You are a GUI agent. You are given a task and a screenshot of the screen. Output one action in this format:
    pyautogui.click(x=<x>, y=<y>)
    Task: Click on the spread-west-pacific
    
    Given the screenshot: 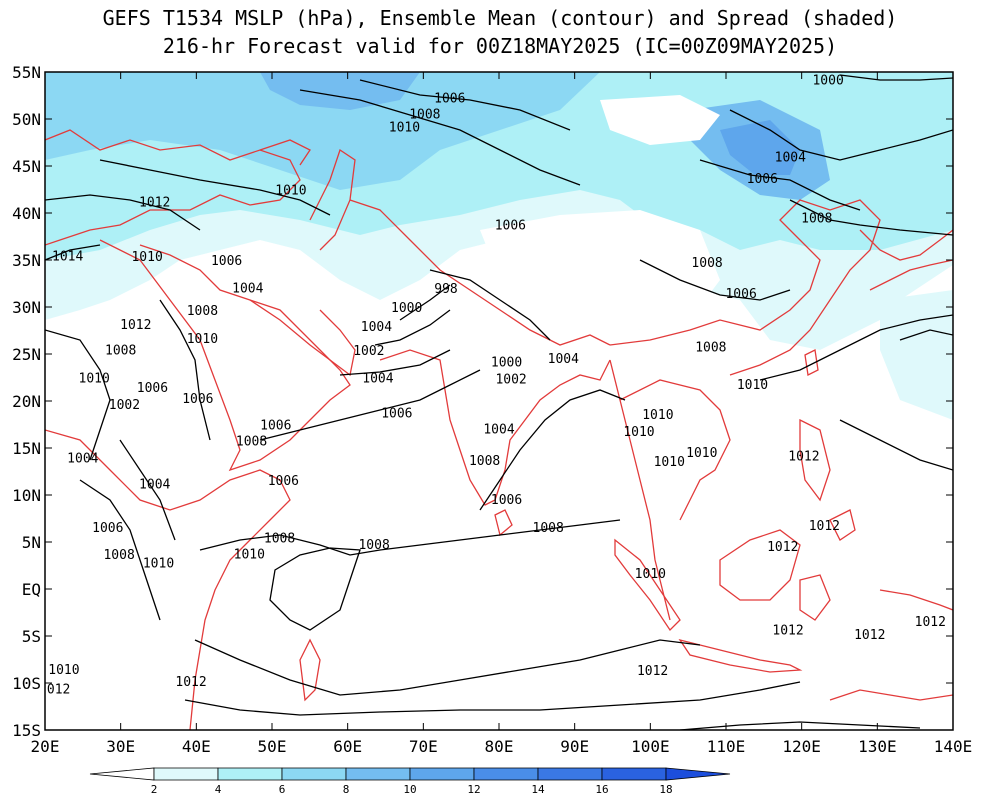 What is the action you would take?
    pyautogui.click(x=916, y=355)
    